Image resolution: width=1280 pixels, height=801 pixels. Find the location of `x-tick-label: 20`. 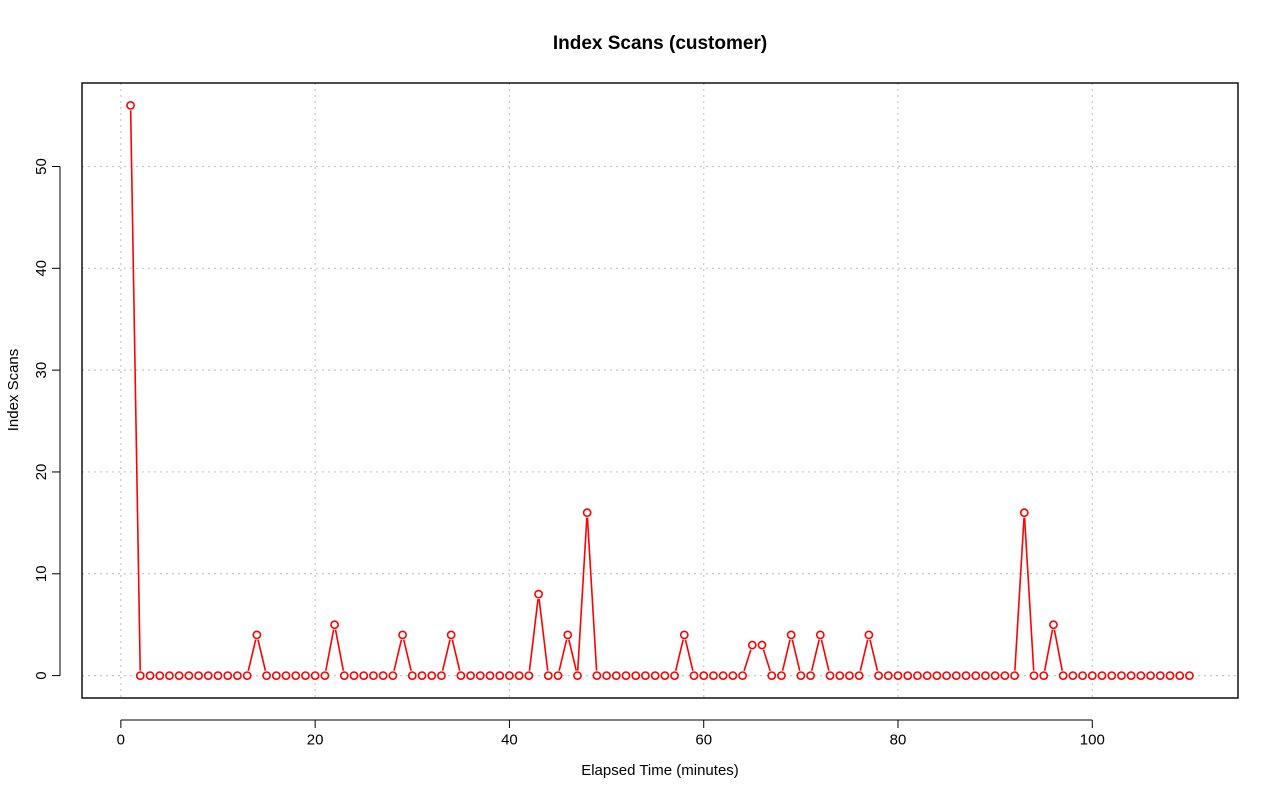

x-tick-label: 20 is located at coordinates (315, 739).